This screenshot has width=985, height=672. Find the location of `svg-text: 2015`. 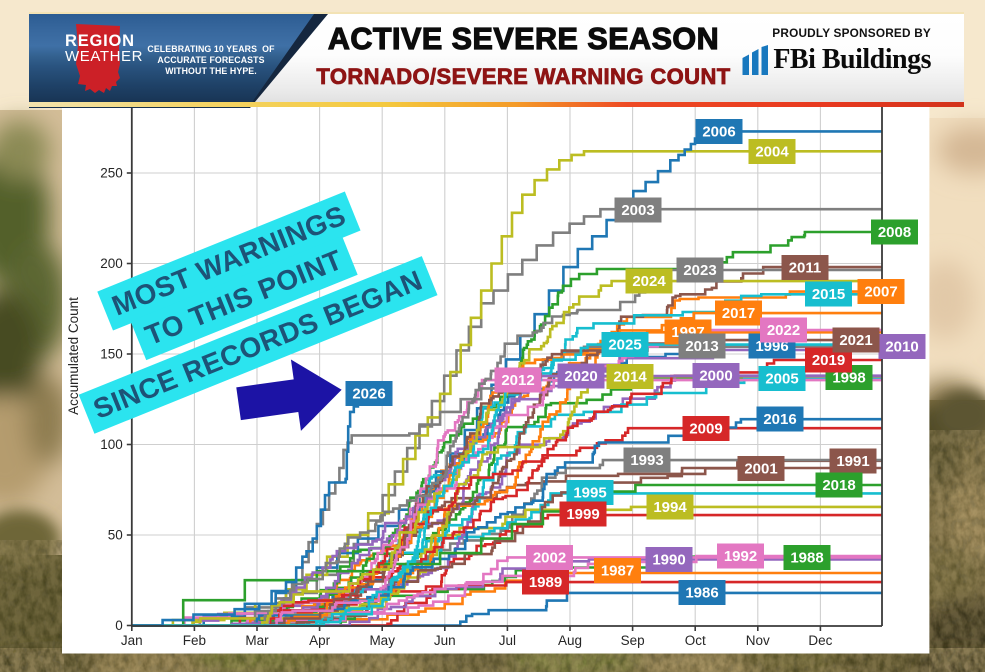

svg-text: 2015 is located at coordinates (828, 294).